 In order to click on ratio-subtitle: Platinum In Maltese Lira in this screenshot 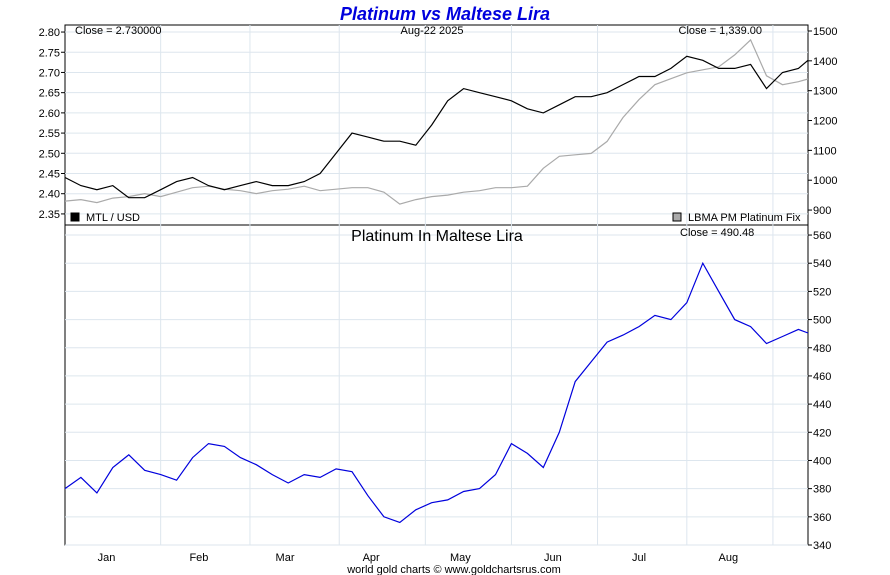, I will do `click(437, 236)`.